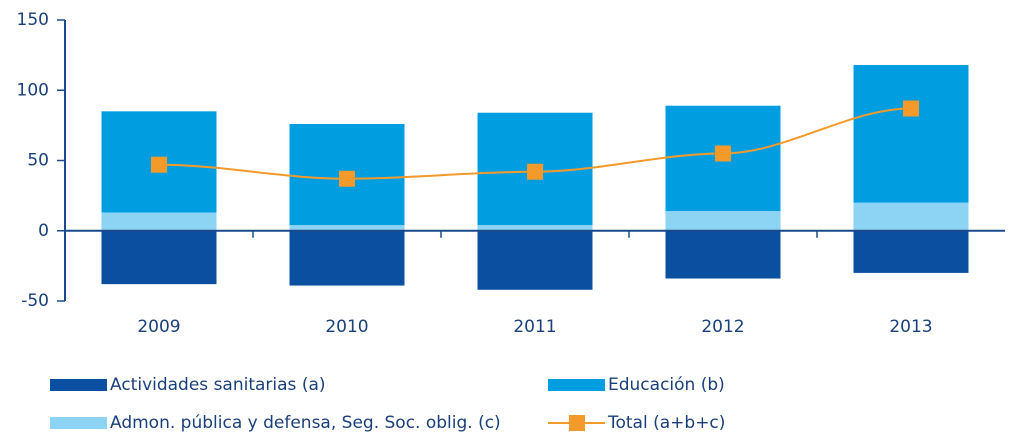 Image resolution: width=1009 pixels, height=437 pixels. What do you see at coordinates (43, 231) in the screenshot?
I see `y-tick-label: 0` at bounding box center [43, 231].